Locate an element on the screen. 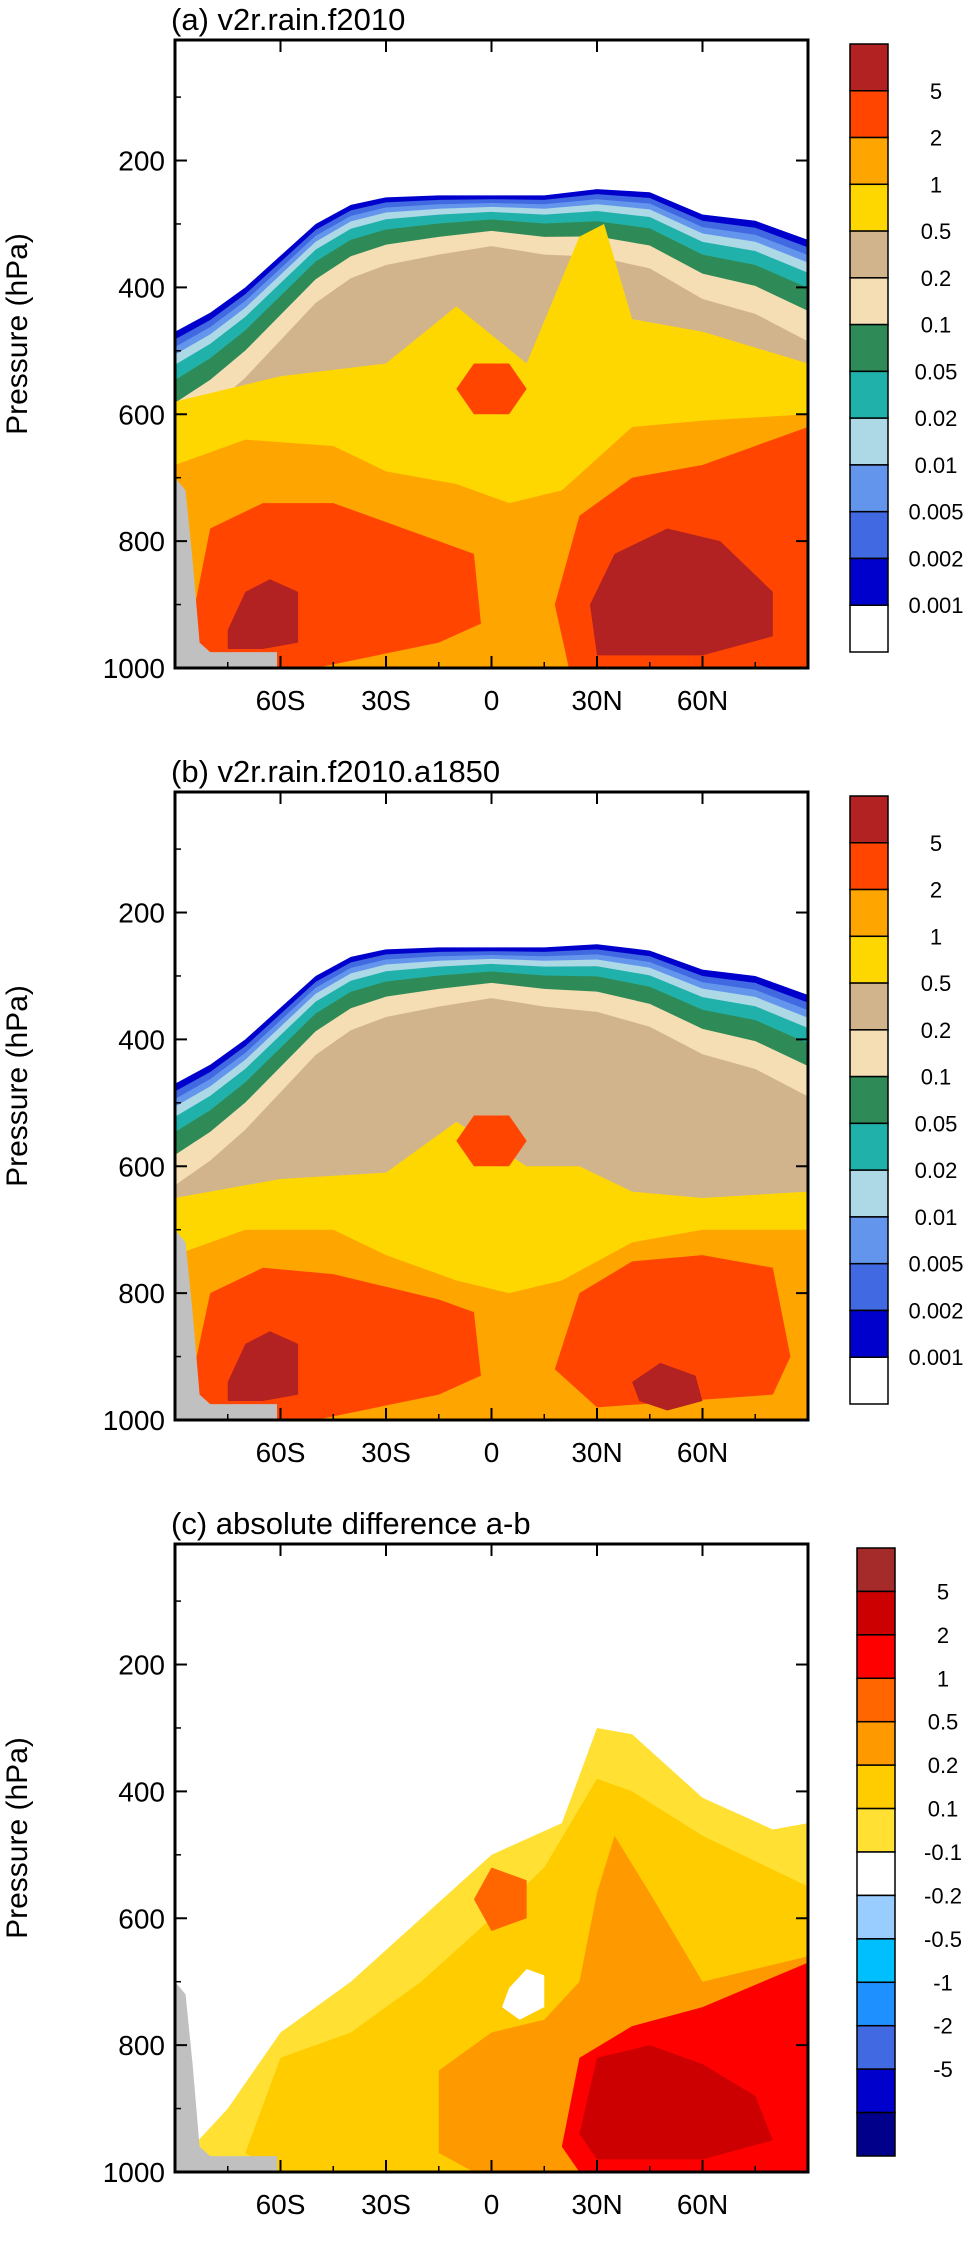 The width and height of the screenshot is (972, 2246). panel-title: (c) absolute difference a-b is located at coordinates (351, 1523).